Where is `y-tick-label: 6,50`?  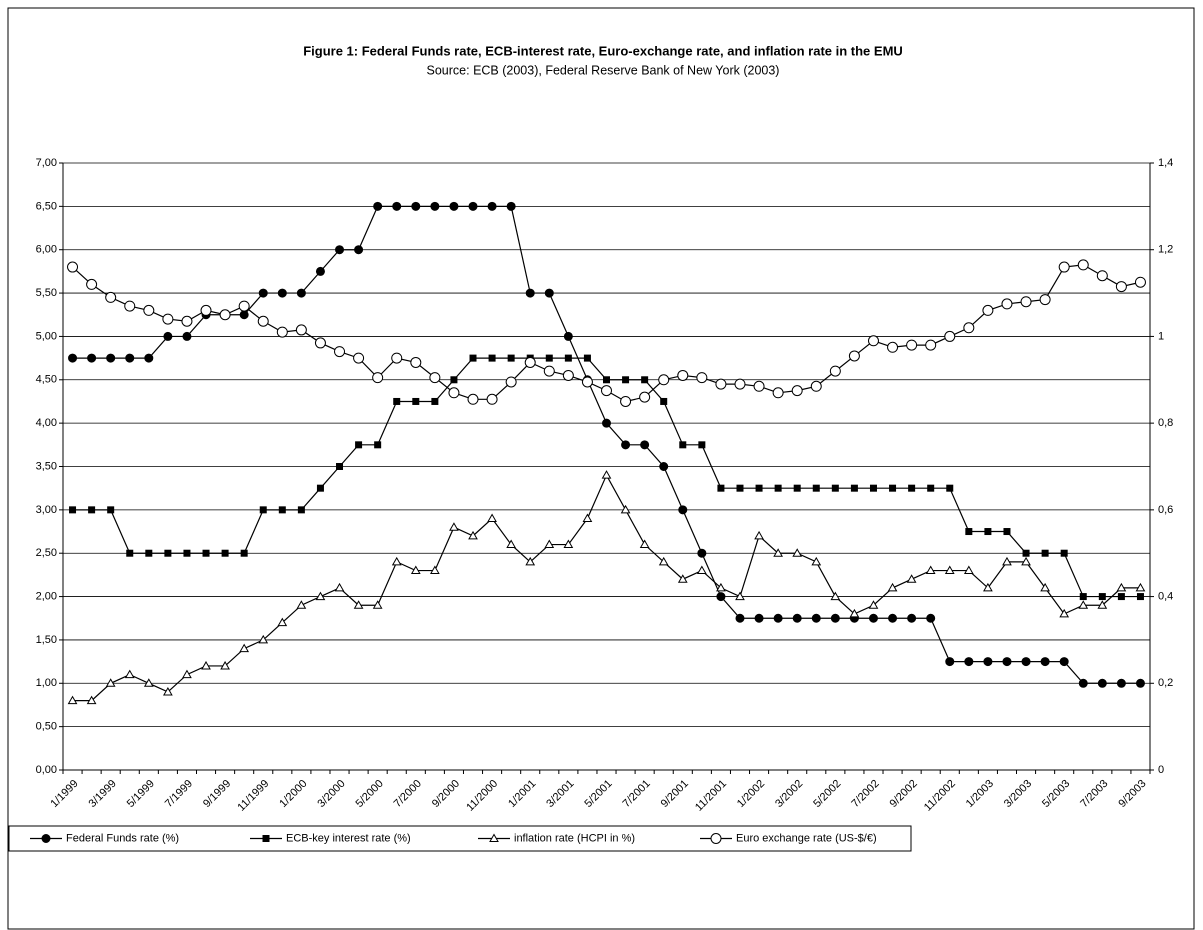
y-tick-label: 6,50 is located at coordinates (46, 206).